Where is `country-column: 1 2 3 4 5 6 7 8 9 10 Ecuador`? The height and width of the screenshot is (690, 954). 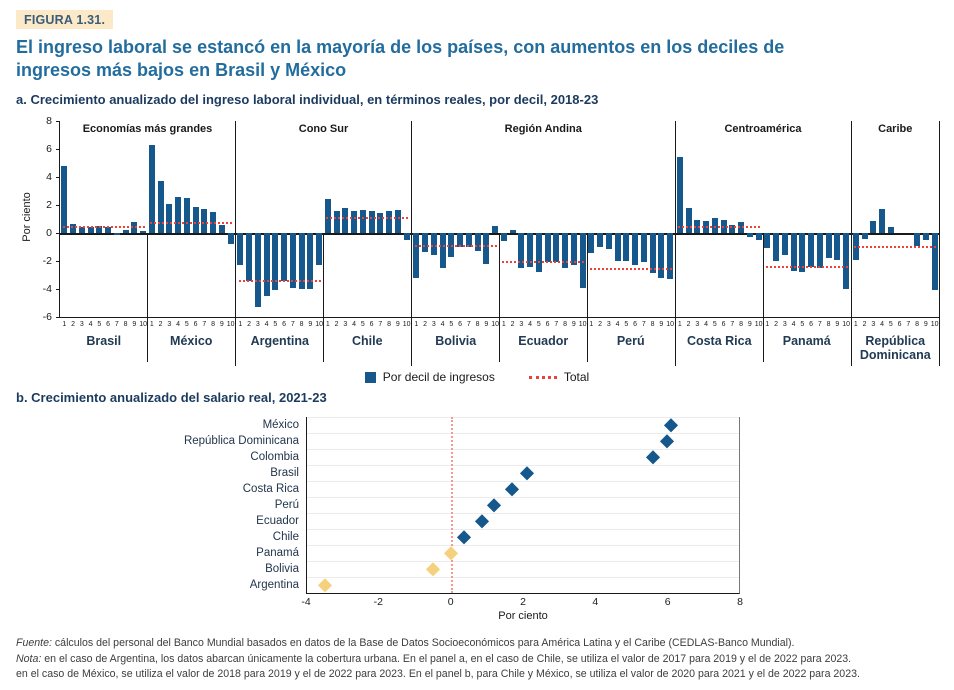 country-column: 1 2 3 4 5 6 7 8 9 10 Ecuador is located at coordinates (543, 243).